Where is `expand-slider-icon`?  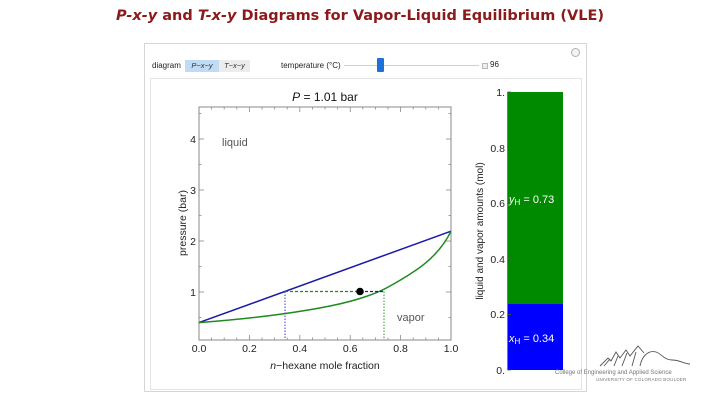
expand-slider-icon is located at coordinates (485, 66).